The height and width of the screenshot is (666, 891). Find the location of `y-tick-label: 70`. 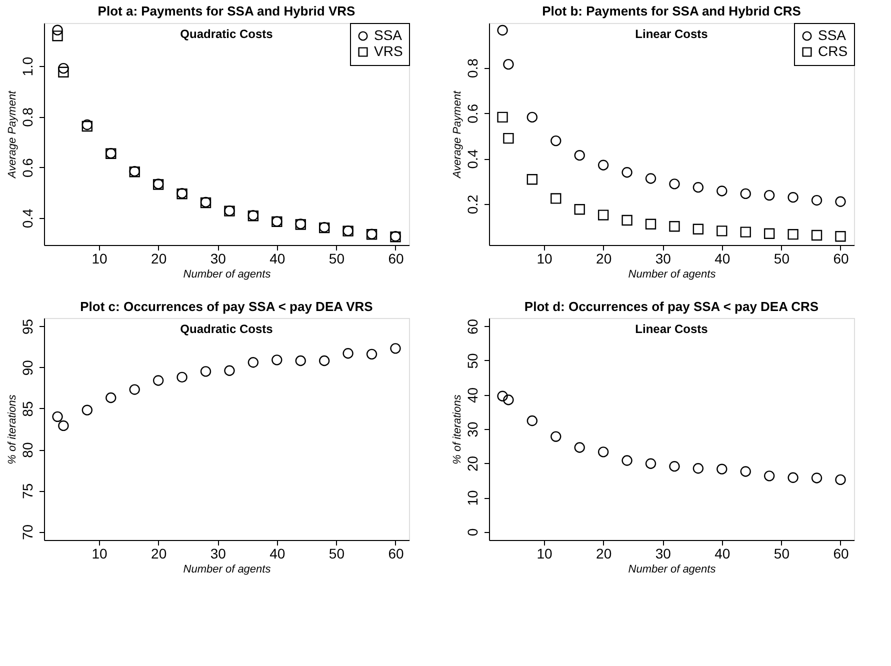

y-tick-label: 70 is located at coordinates (28, 532).